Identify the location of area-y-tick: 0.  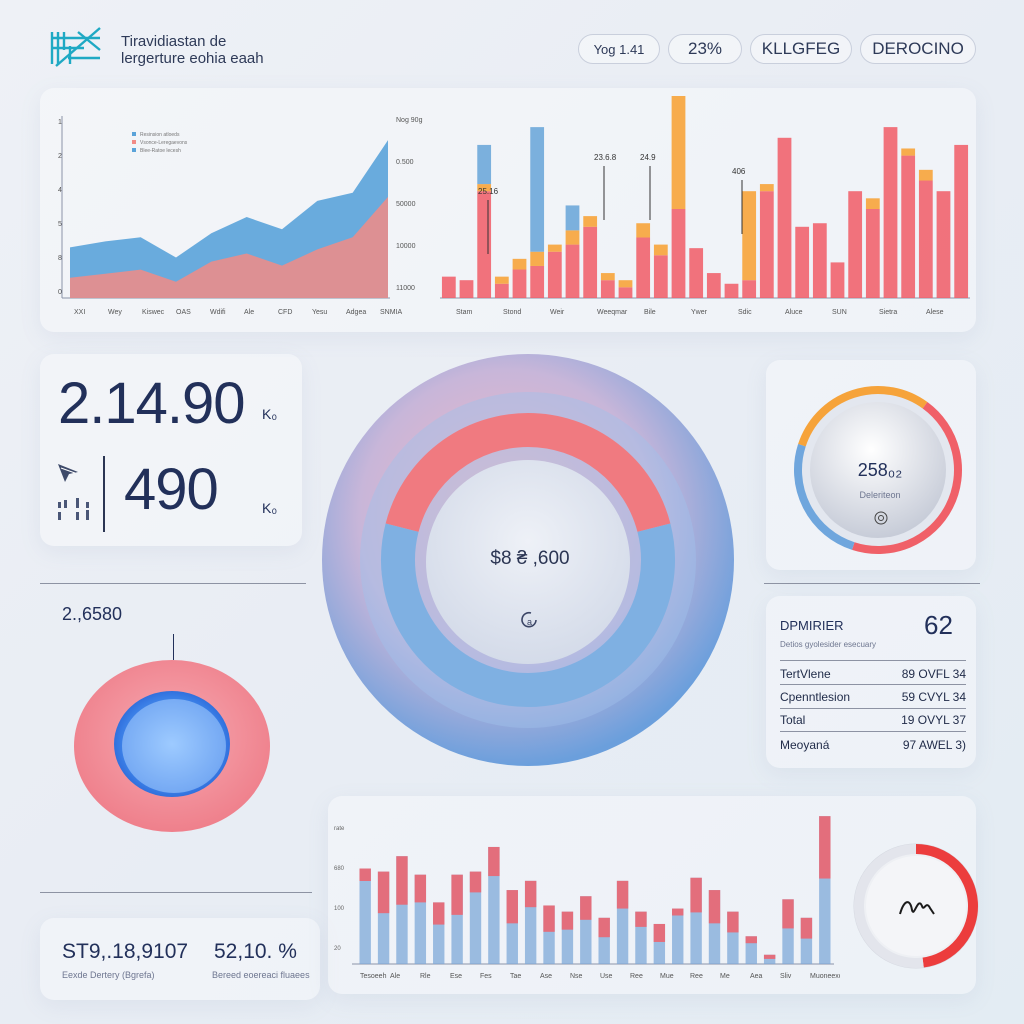
(60, 292).